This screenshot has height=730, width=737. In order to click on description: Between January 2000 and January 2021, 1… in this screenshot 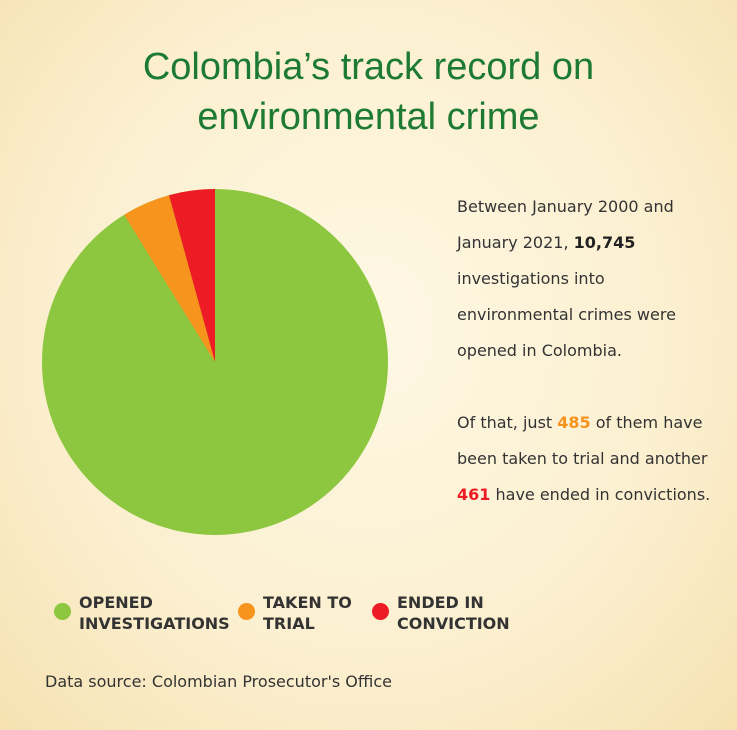, I will do `click(588, 279)`.